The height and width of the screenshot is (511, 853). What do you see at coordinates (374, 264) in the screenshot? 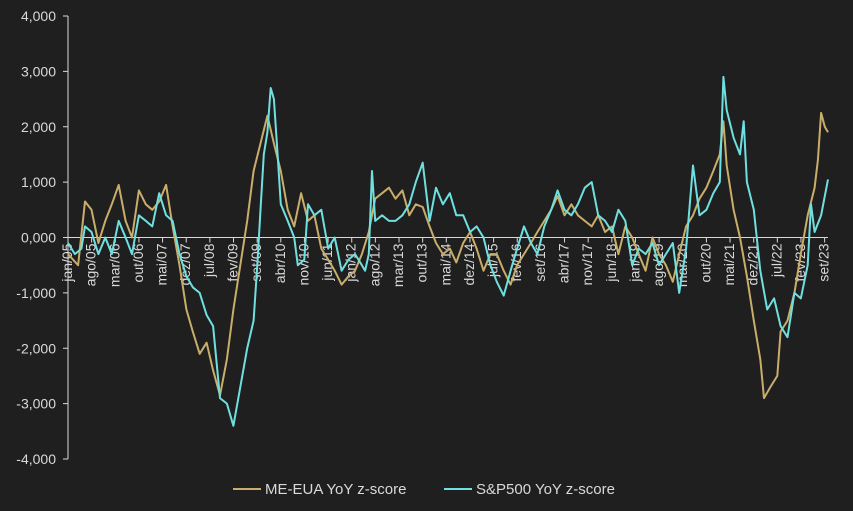
I see `x-tick-label: ago/12` at bounding box center [374, 264].